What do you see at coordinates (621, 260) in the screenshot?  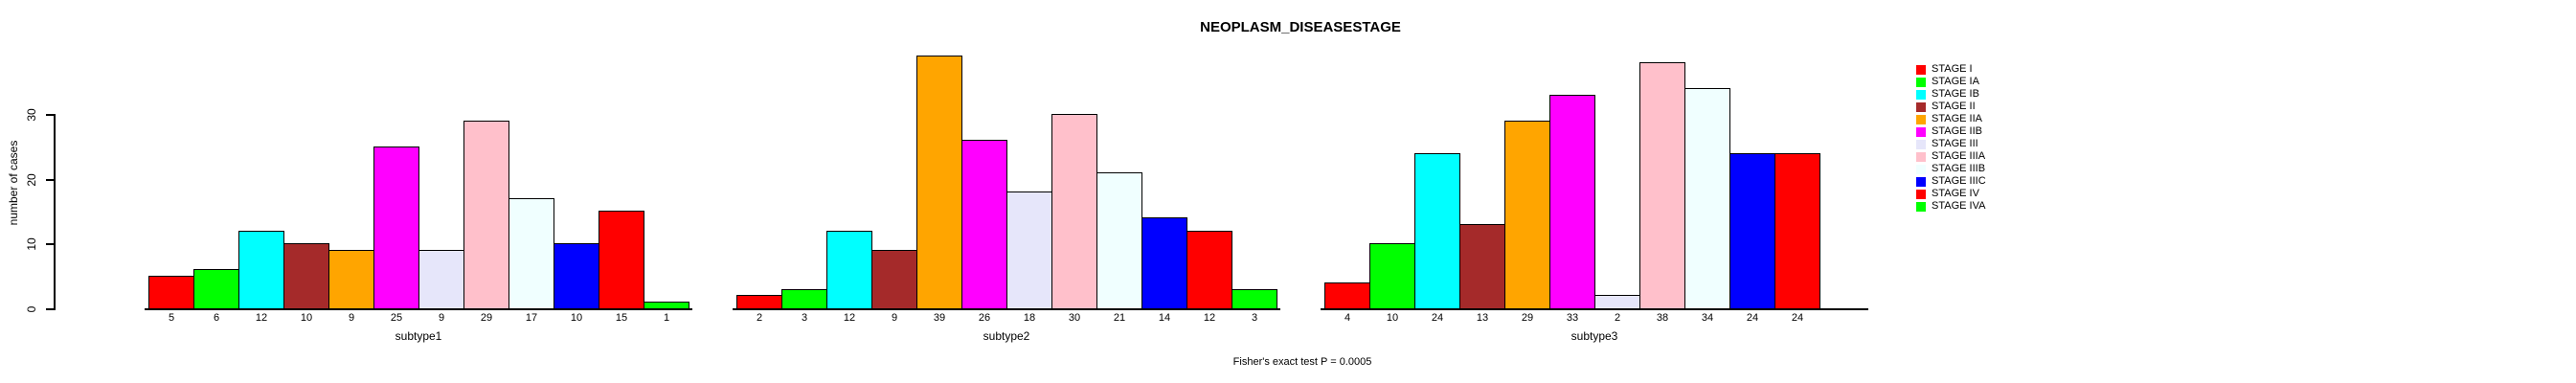 I see `bar-subtype1-stage-iv` at bounding box center [621, 260].